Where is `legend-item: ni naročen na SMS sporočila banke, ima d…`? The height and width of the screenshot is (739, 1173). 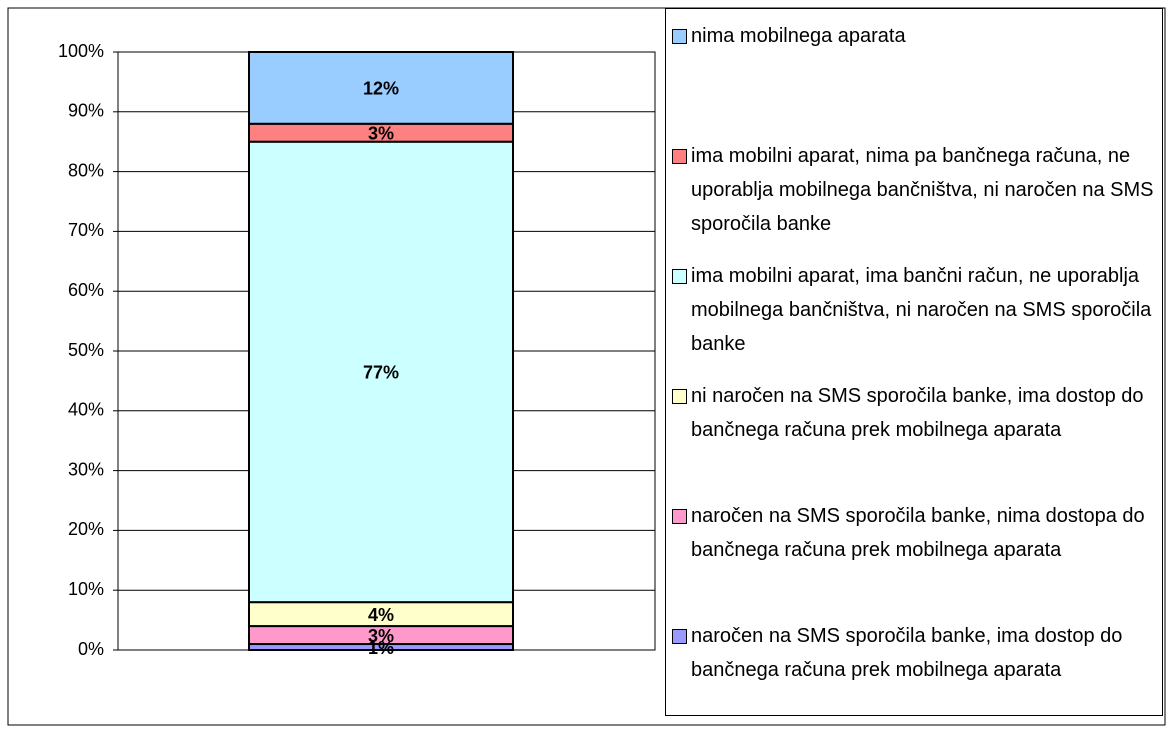
legend-item: ni naročen na SMS sporočila banke, ima d… is located at coordinates (914, 439).